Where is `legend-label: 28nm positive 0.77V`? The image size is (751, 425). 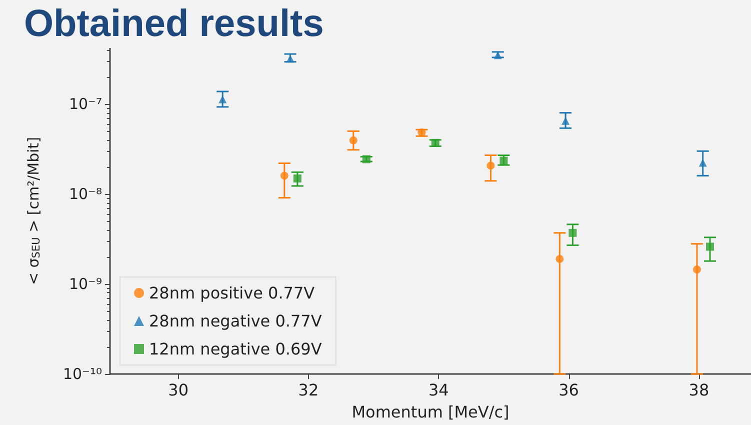
legend-label: 28nm positive 0.77V is located at coordinates (232, 293).